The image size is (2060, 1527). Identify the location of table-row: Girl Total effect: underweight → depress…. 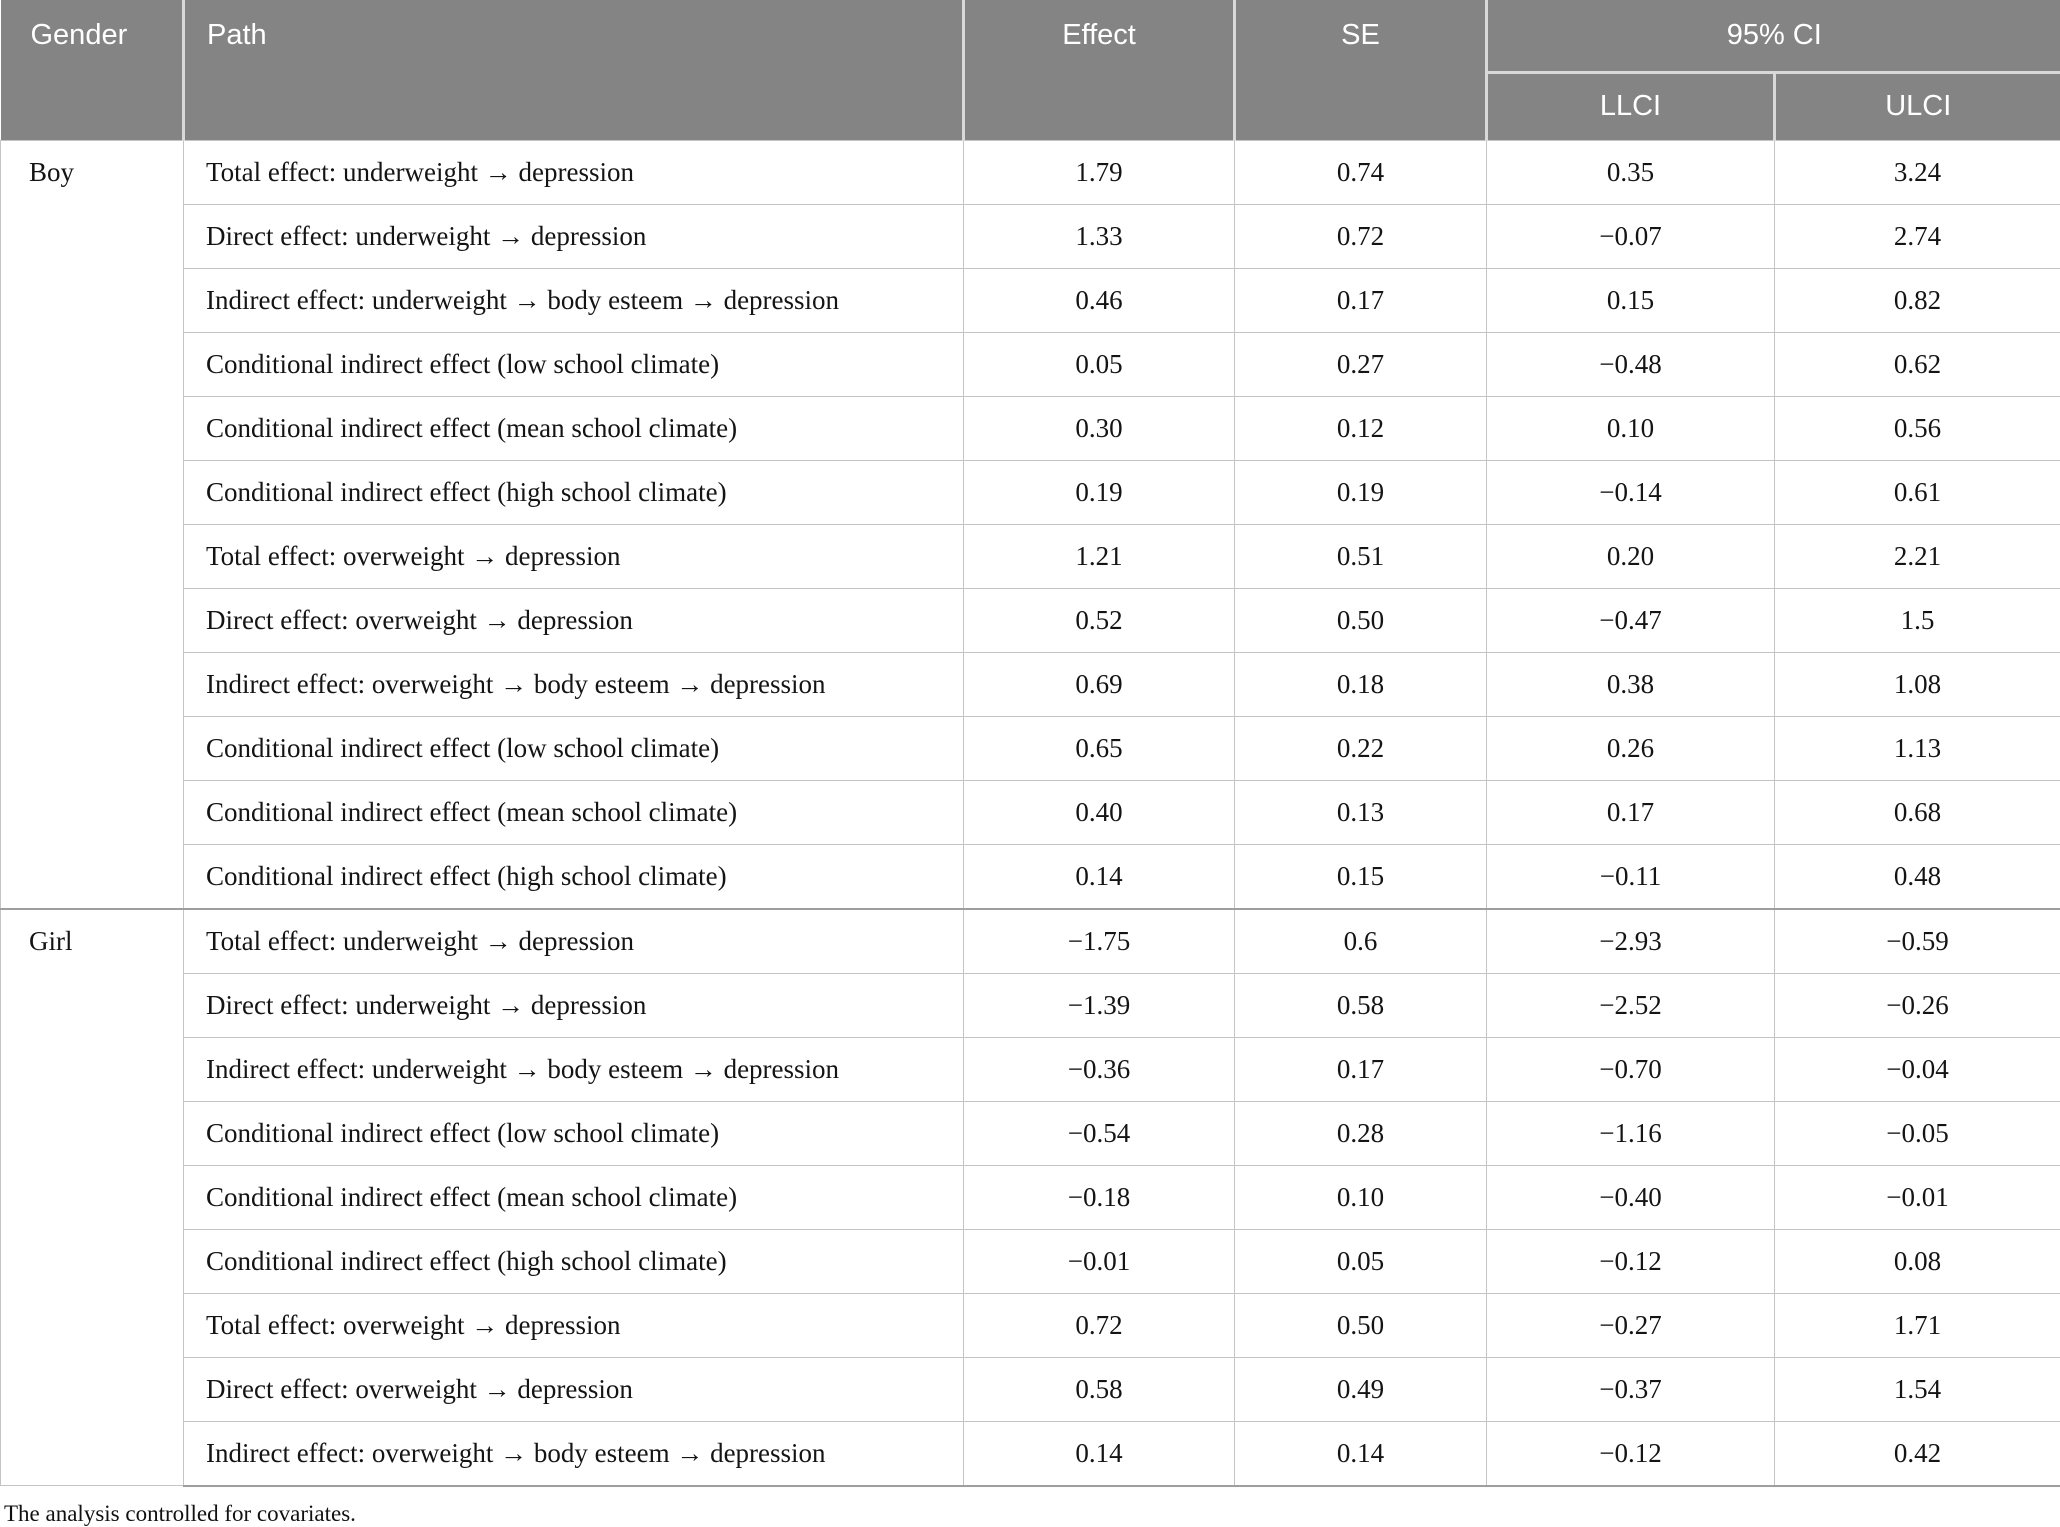
(1030, 941).